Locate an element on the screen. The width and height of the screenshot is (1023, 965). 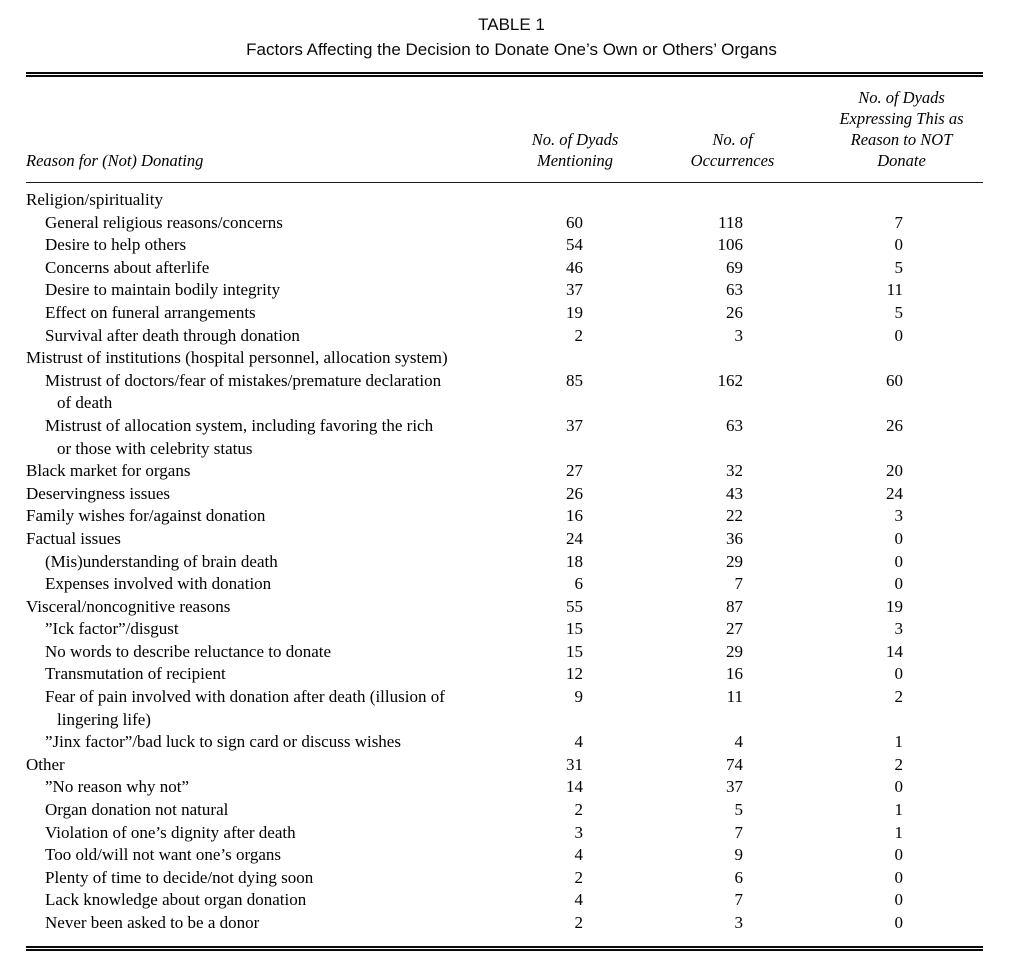
cell-not_donate: 26 is located at coordinates (894, 425).